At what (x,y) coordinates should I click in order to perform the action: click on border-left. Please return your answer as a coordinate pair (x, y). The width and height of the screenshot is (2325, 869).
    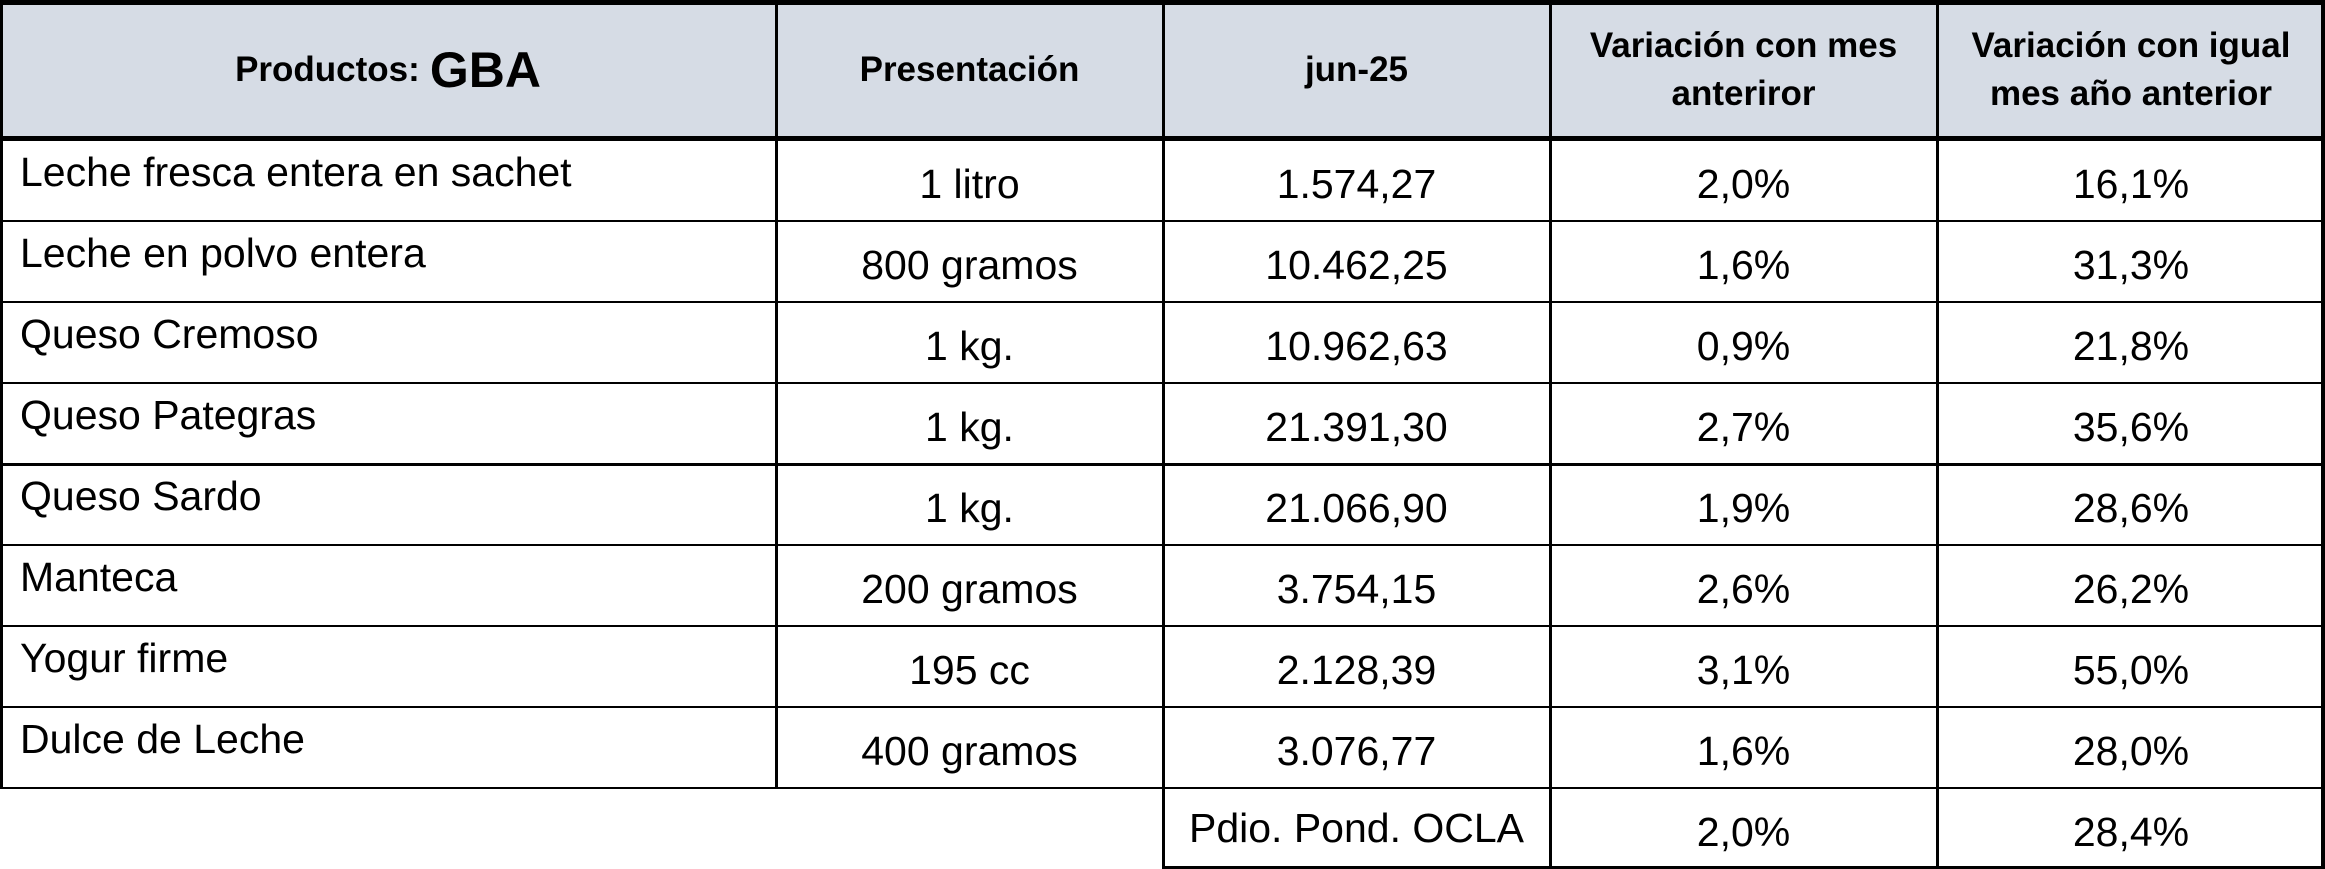
    Looking at the image, I should click on (1, 394).